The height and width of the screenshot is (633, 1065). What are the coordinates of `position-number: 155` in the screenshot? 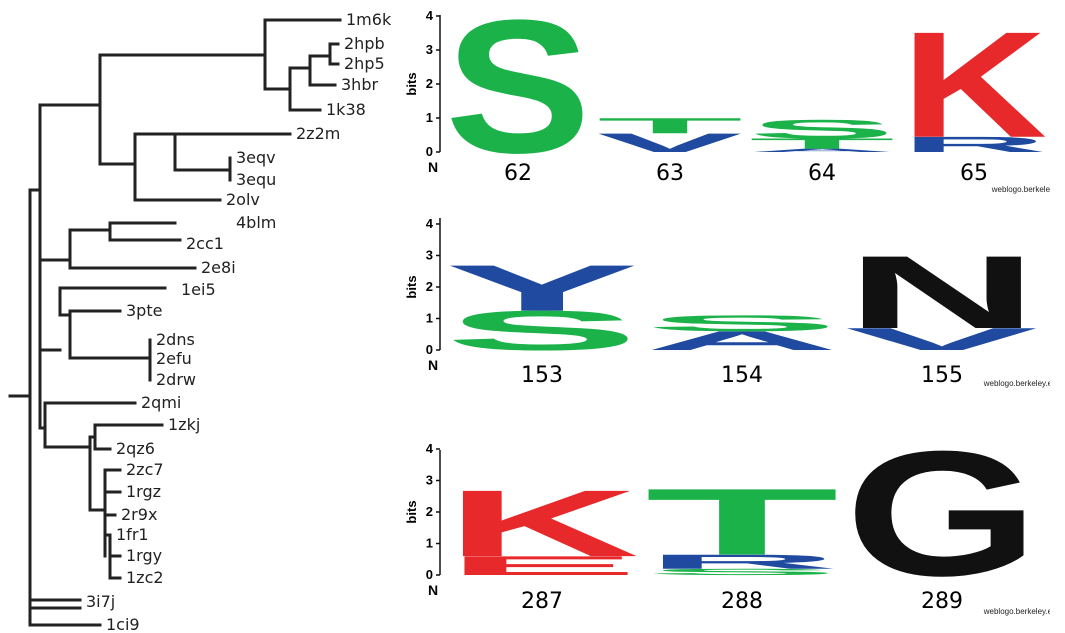 It's located at (942, 375).